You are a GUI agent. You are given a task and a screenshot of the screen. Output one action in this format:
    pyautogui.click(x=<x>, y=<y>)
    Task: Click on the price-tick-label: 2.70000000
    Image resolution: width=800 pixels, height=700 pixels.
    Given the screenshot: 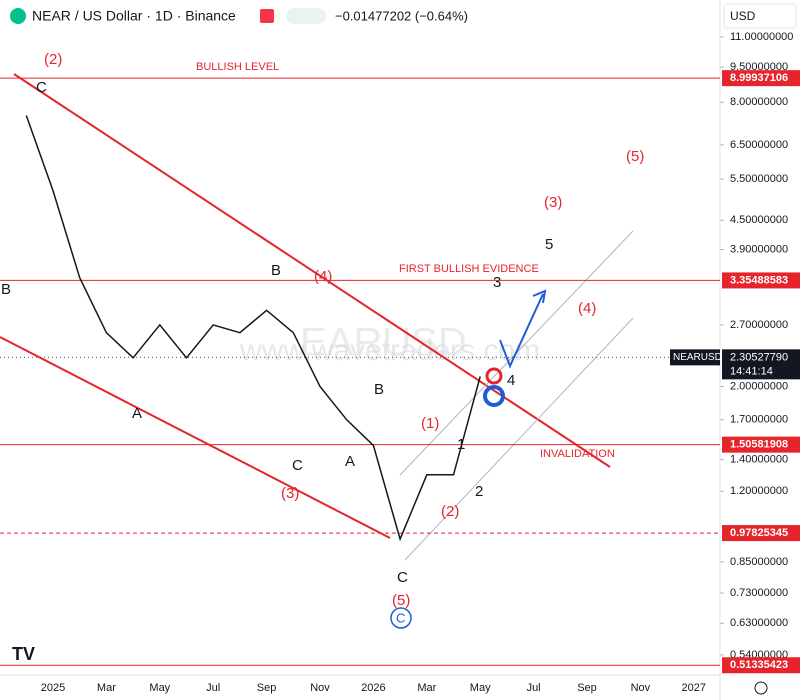 What is the action you would take?
    pyautogui.click(x=759, y=325)
    